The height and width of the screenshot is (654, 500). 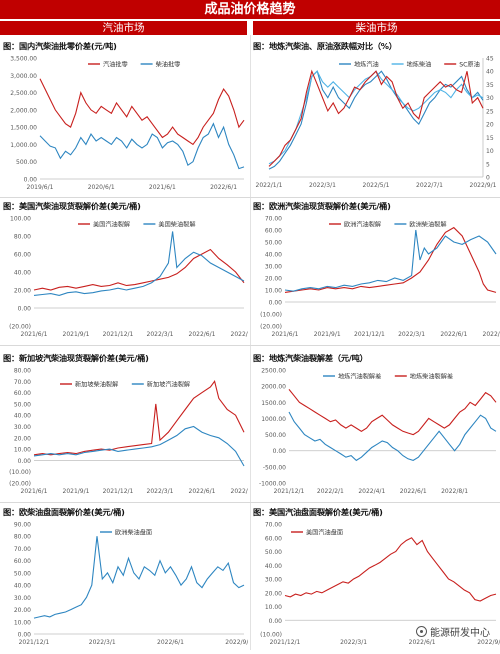 What do you see at coordinates (250, 342) in the screenshot?
I see `column-divider` at bounding box center [250, 342].